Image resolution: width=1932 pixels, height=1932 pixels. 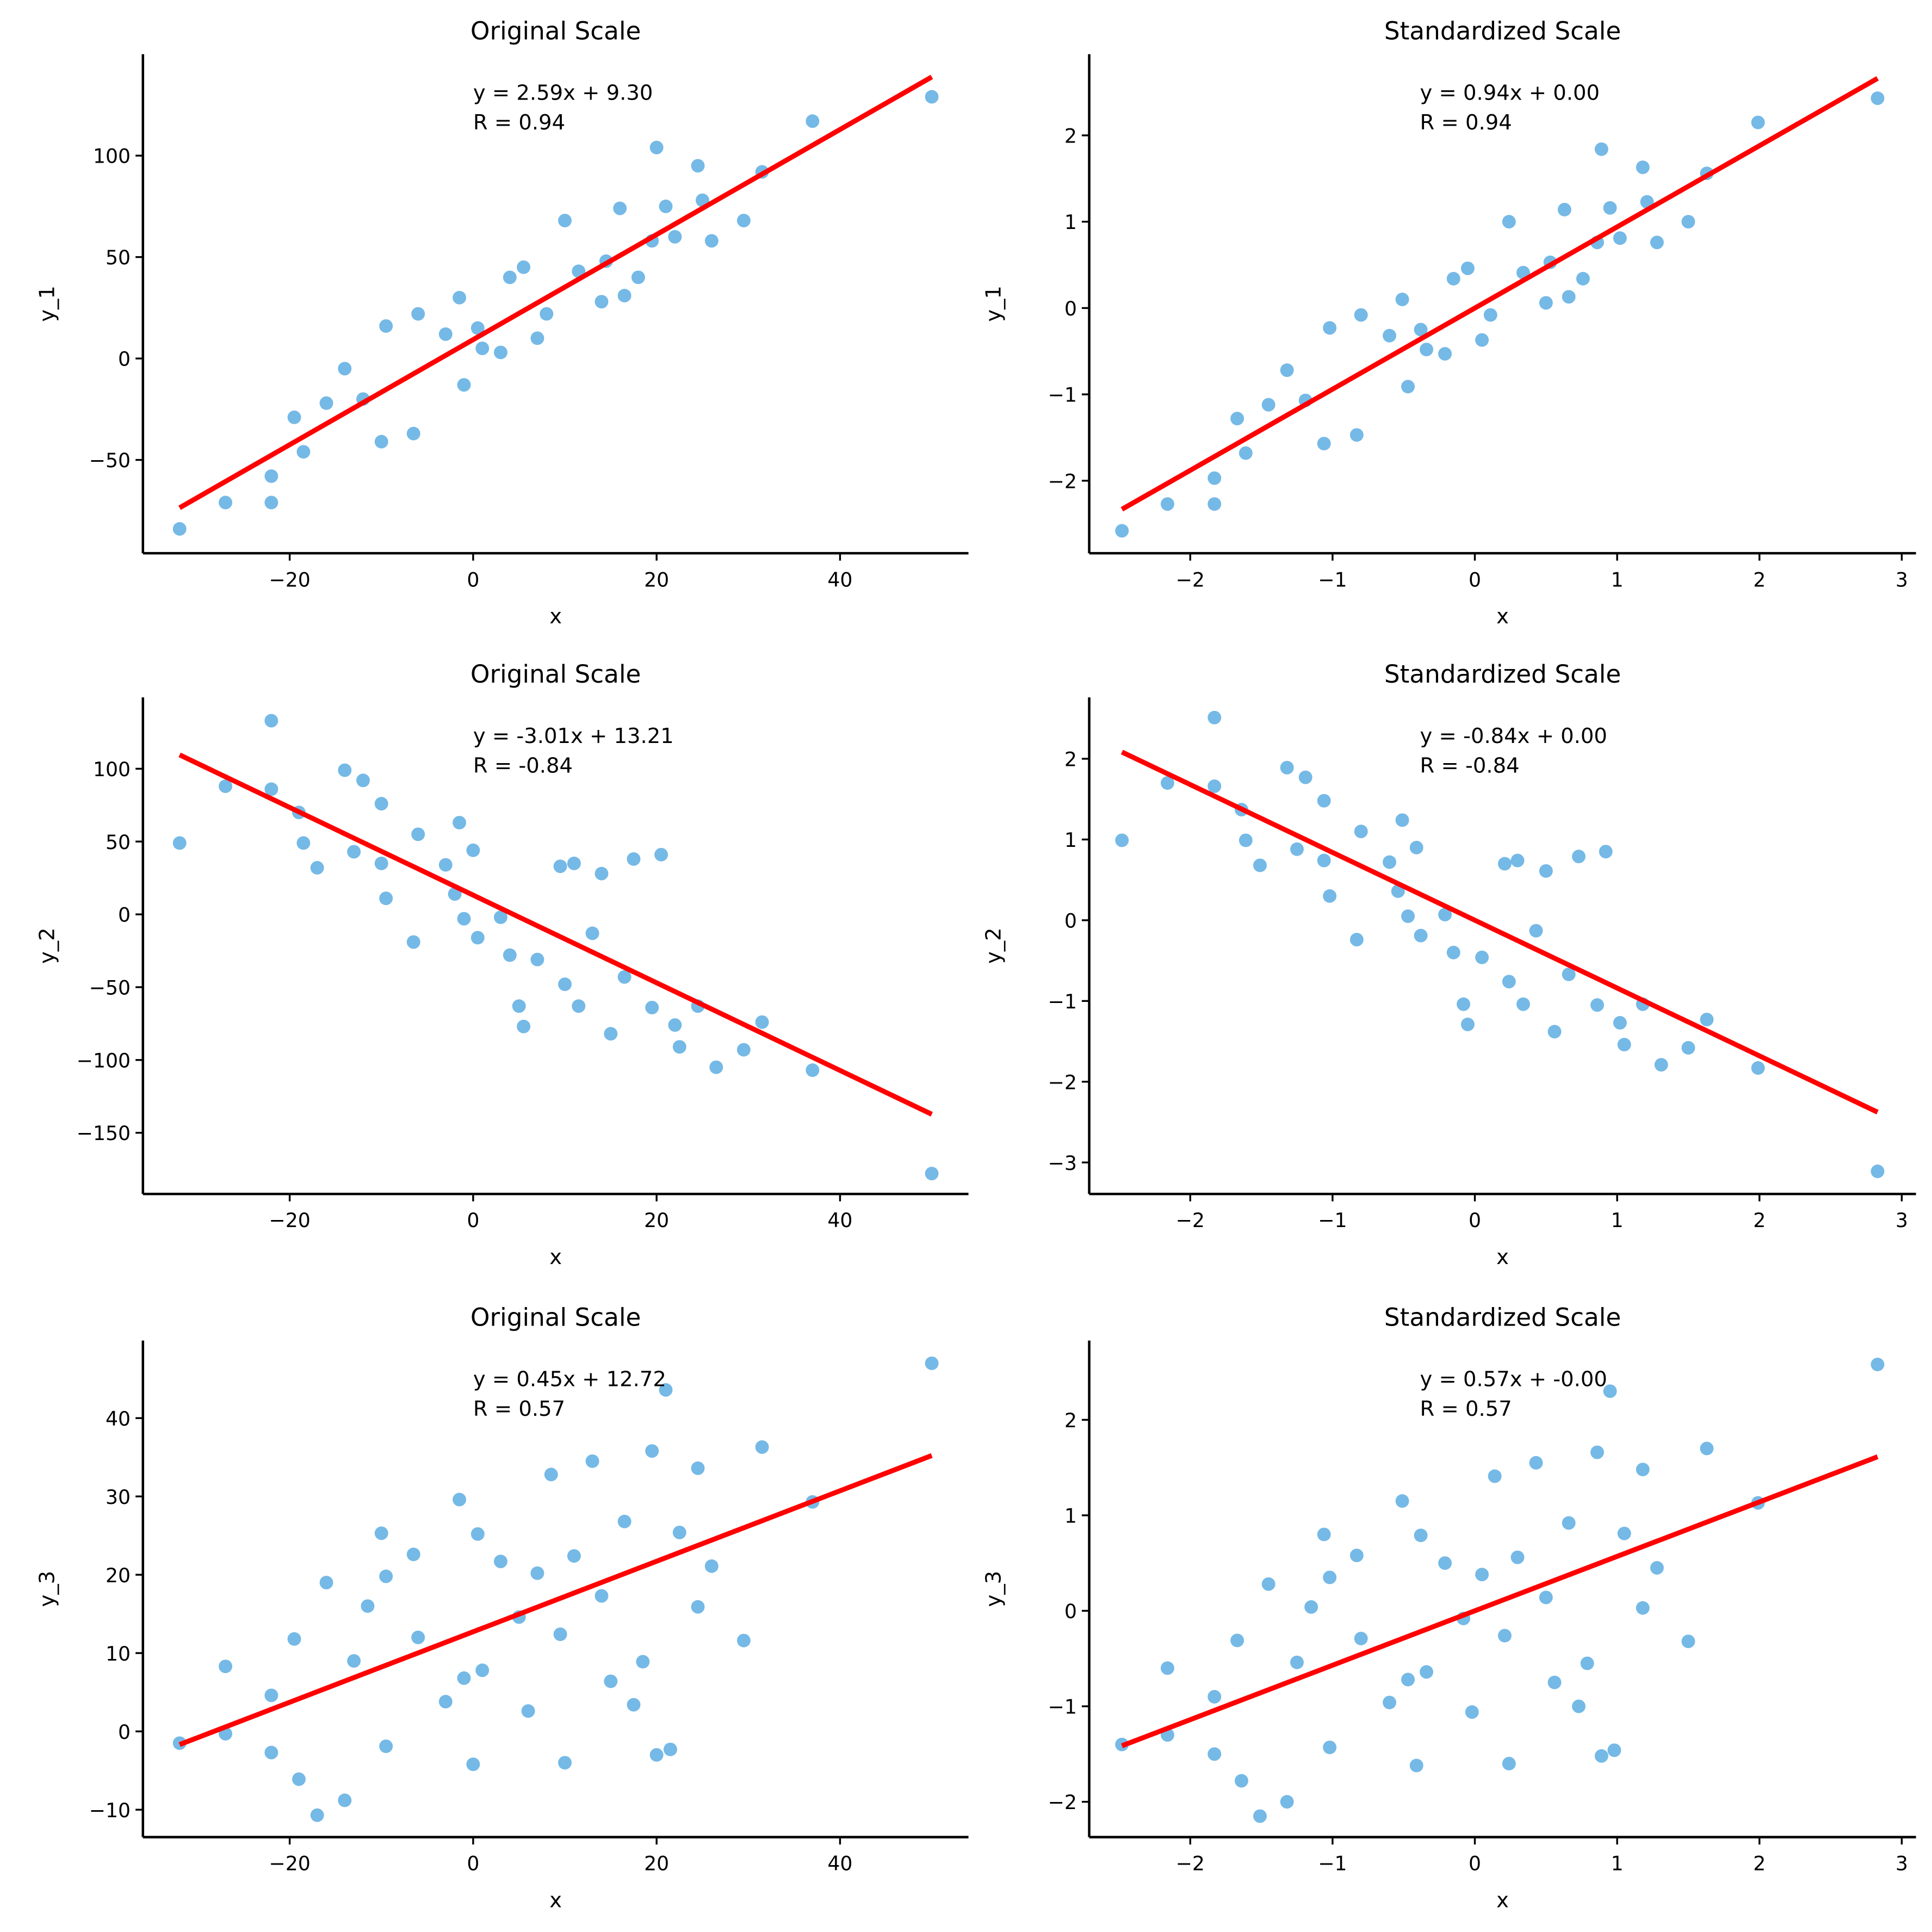 I want to click on title: Standardized Scale, so click(x=1502, y=1317).